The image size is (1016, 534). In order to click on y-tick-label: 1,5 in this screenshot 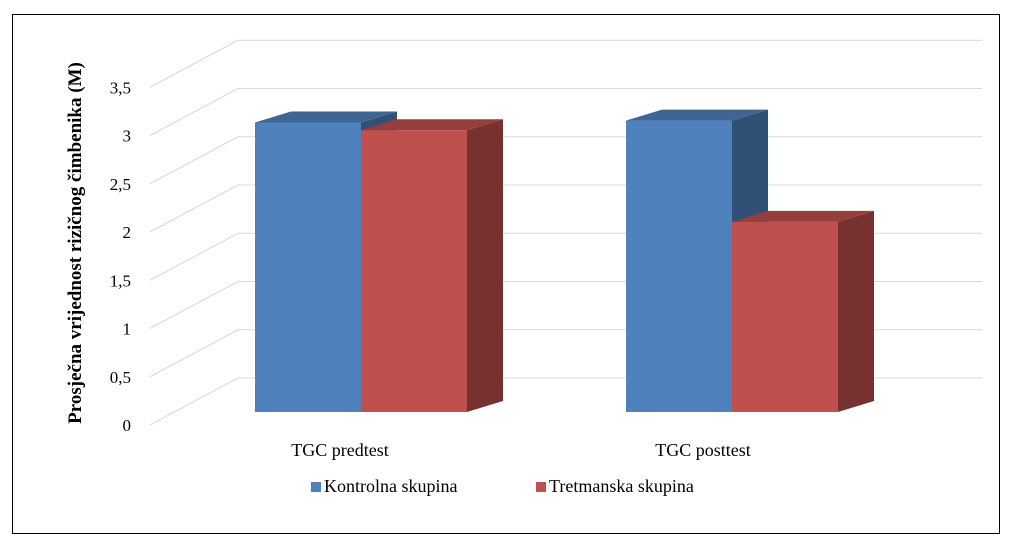, I will do `click(120, 280)`.